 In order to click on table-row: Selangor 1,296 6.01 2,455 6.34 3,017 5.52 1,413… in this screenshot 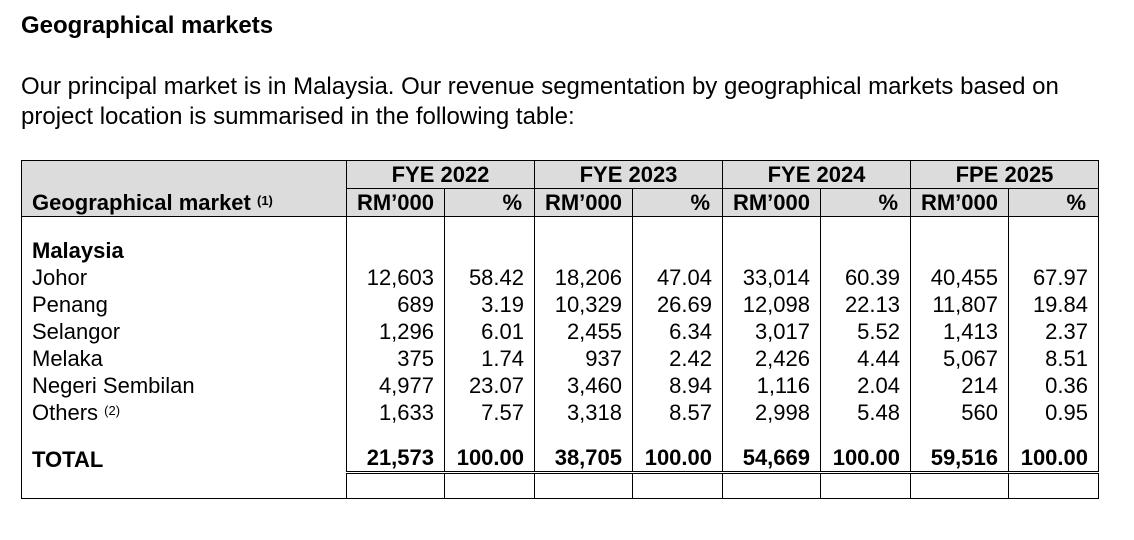, I will do `click(560, 331)`.